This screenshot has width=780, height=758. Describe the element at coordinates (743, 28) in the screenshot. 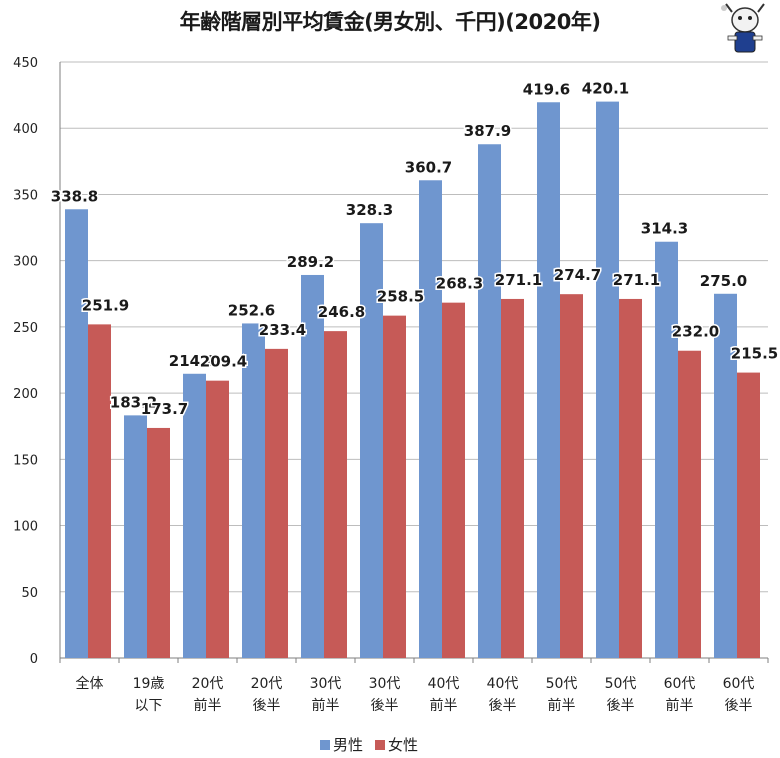

I see `mascot-character-icon` at that location.